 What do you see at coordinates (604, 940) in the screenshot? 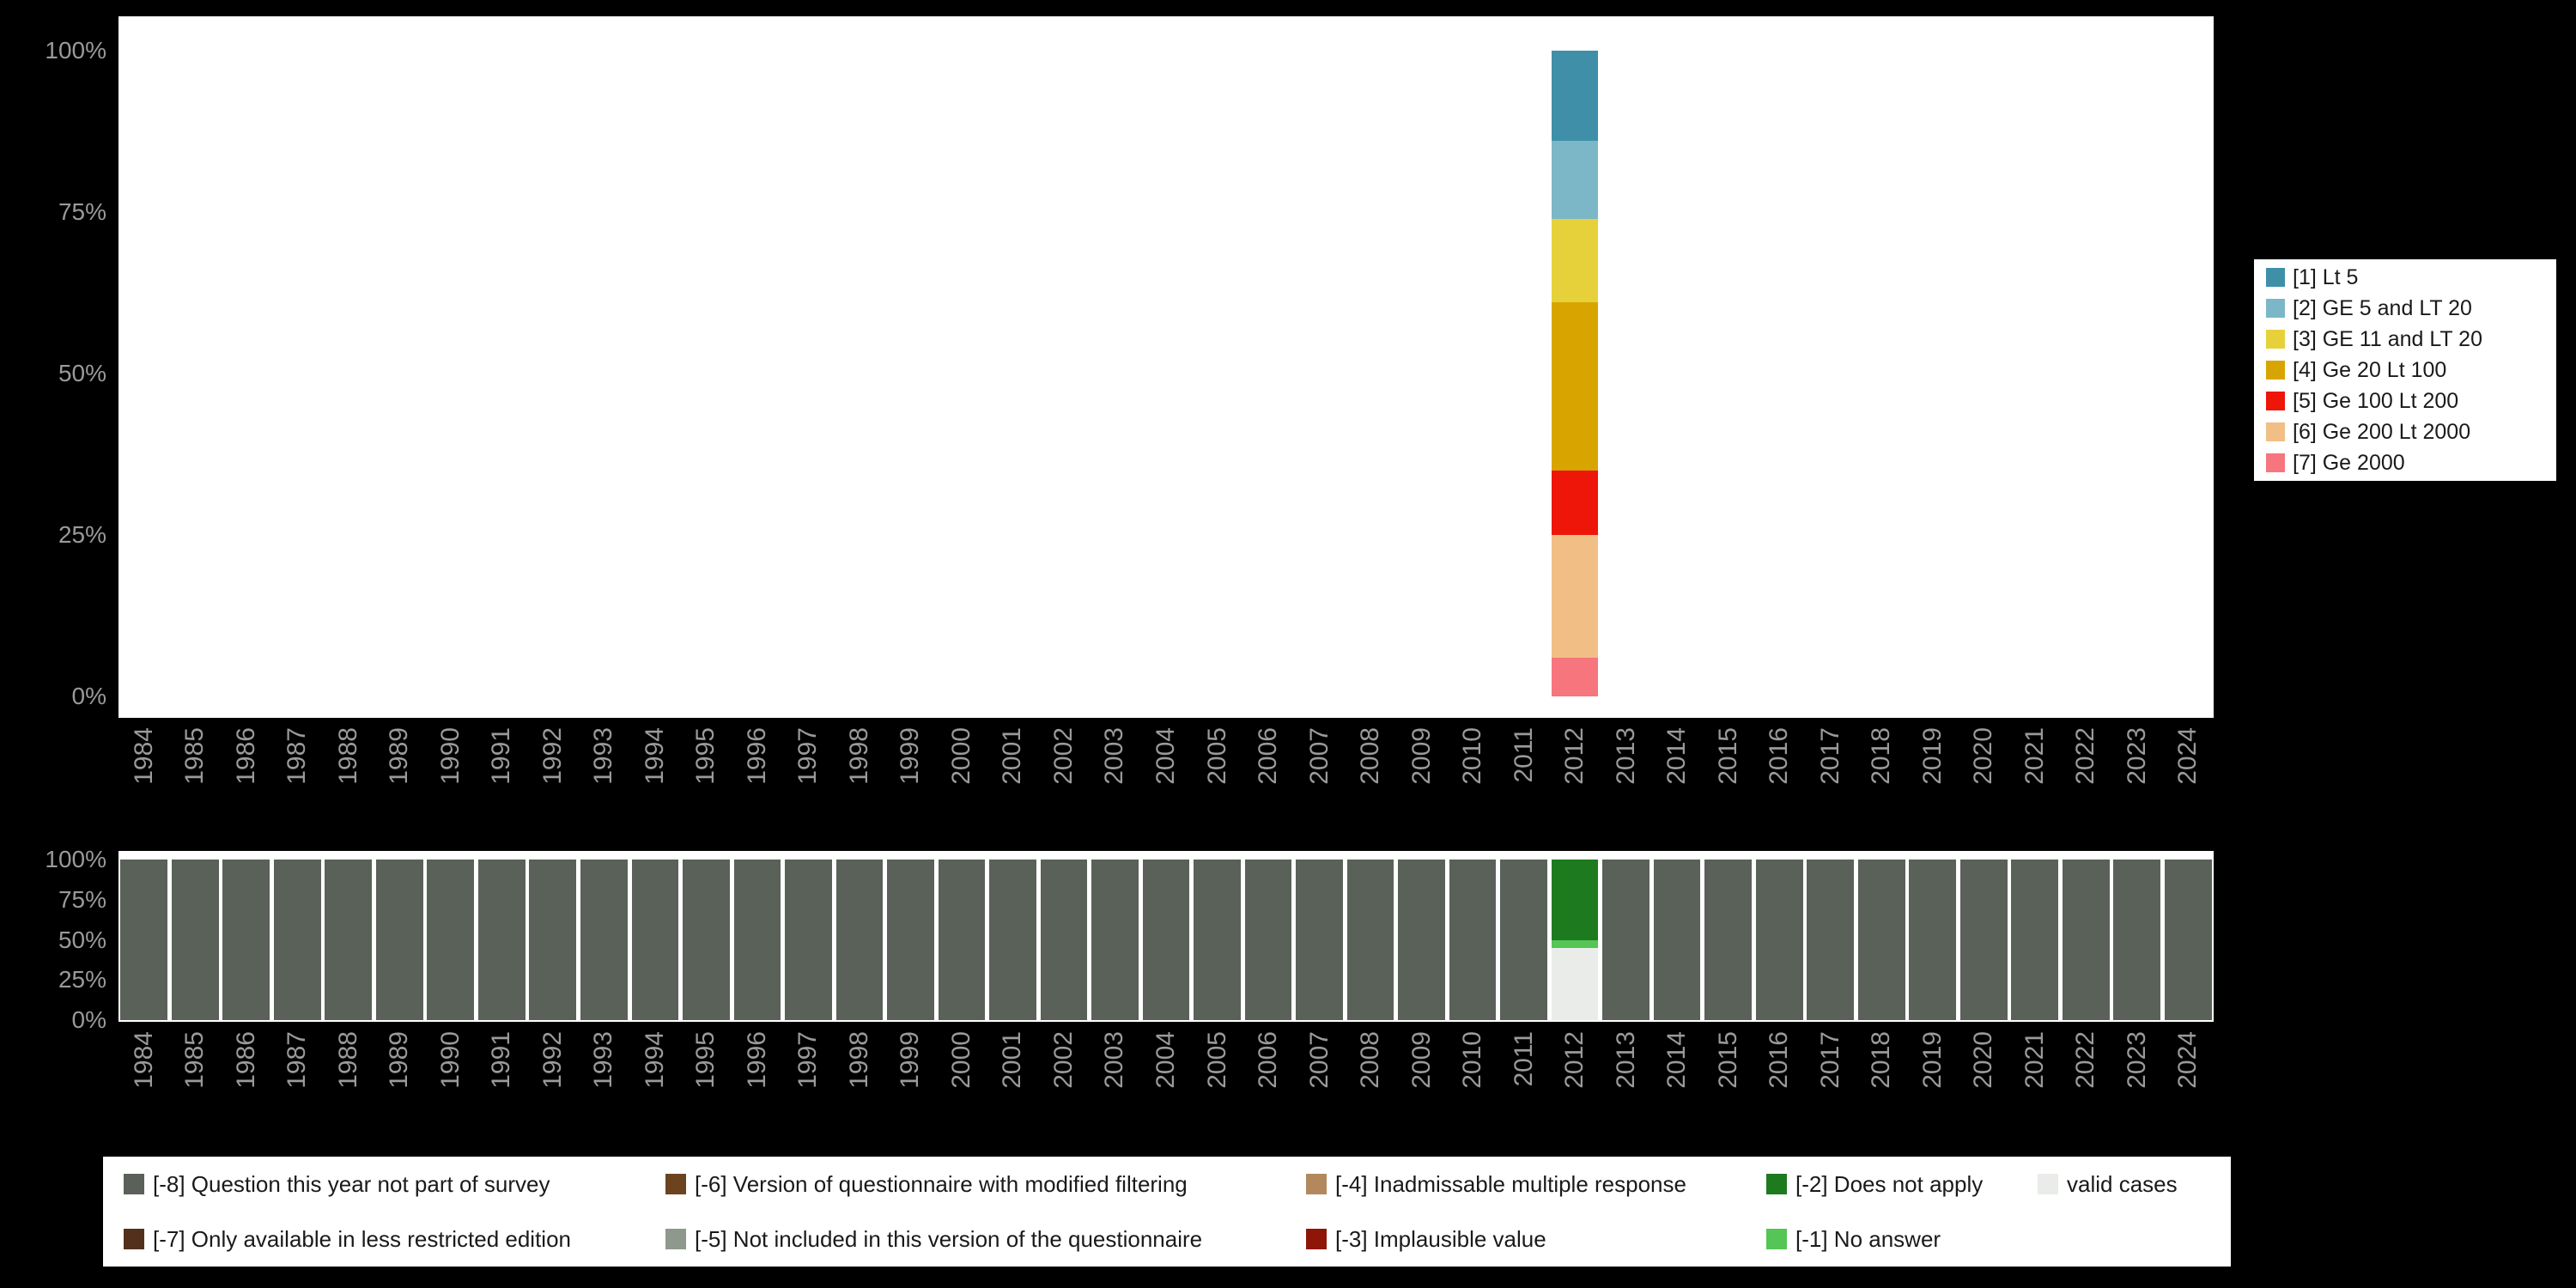
I see `stacked-bar-1993` at bounding box center [604, 940].